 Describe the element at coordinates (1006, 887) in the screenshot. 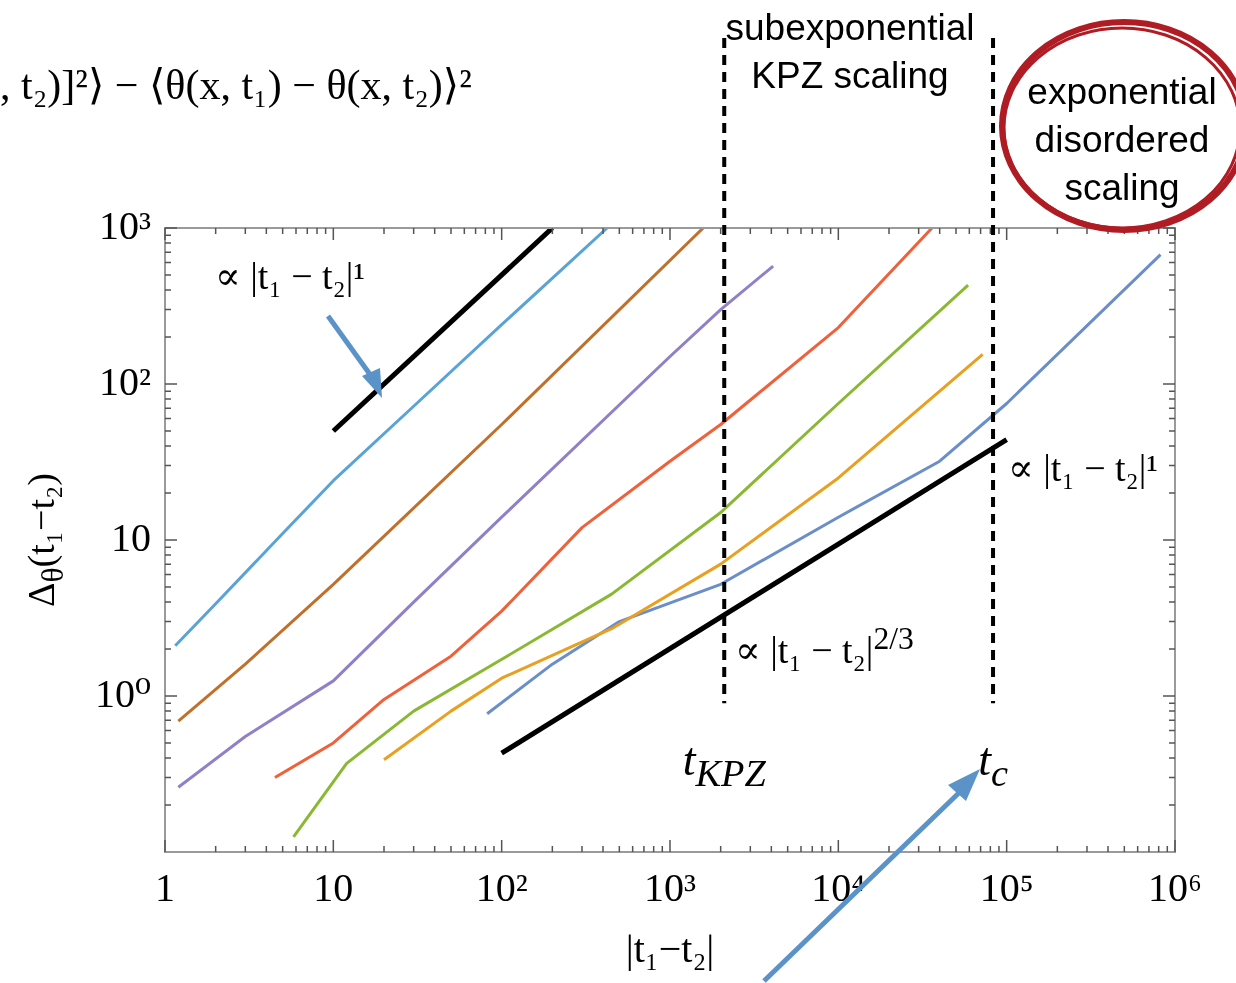

I see `x-tick-label: 10⁵` at that location.